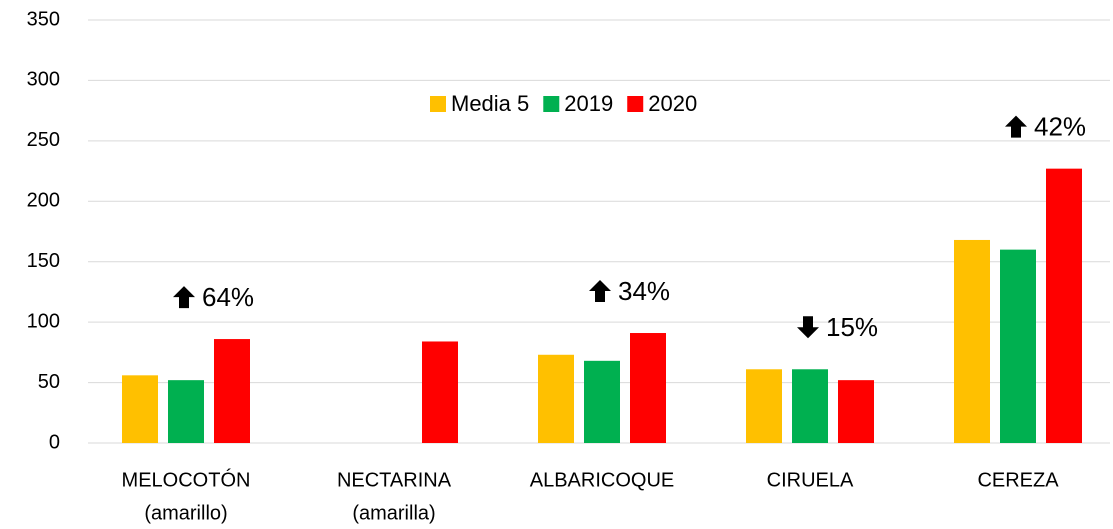 The height and width of the screenshot is (529, 1113). Describe the element at coordinates (588, 103) in the screenshot. I see `legend-label: 2019` at that location.